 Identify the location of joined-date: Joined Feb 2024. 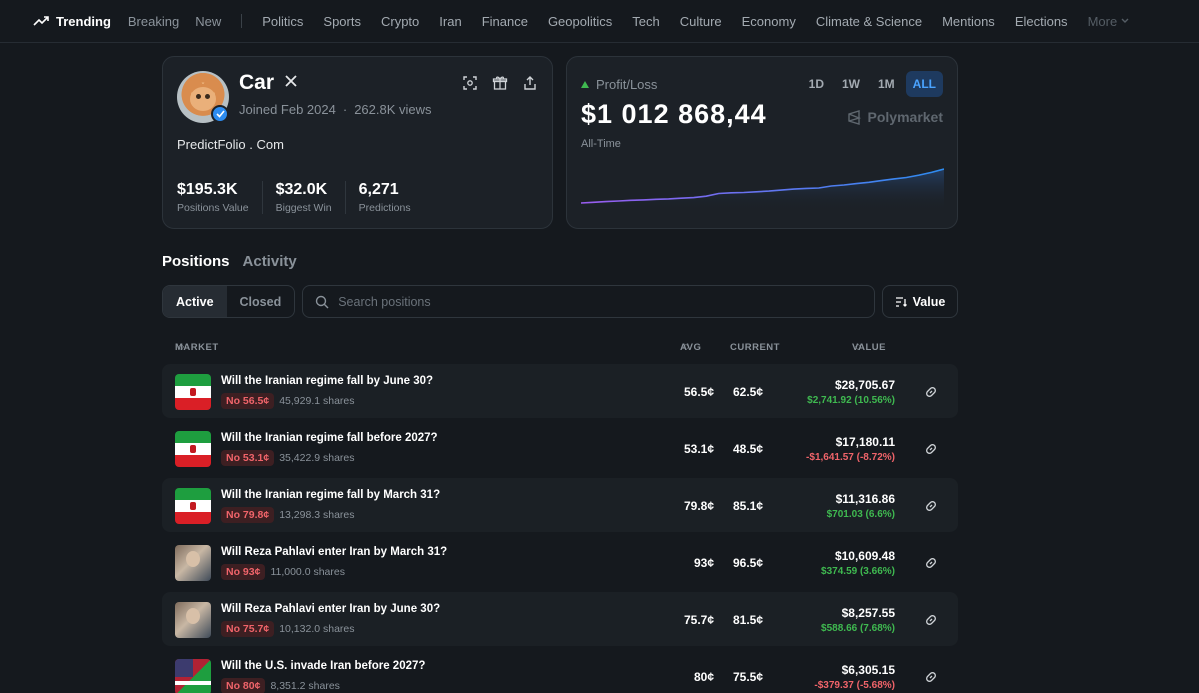
(287, 109).